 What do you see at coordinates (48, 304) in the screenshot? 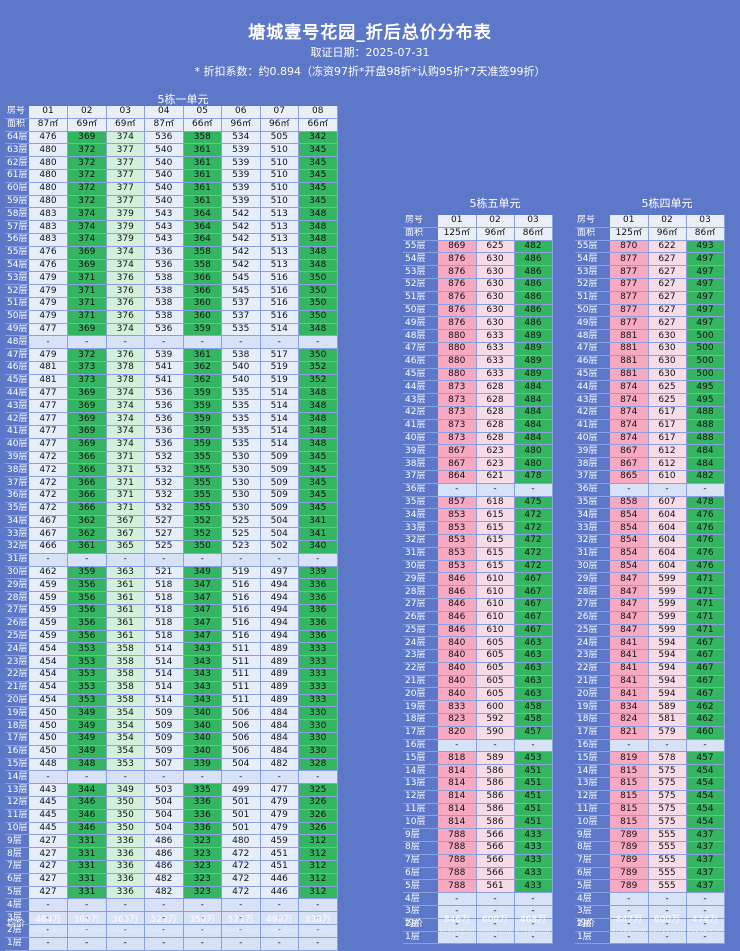
I see `price-cell: 479` at bounding box center [48, 304].